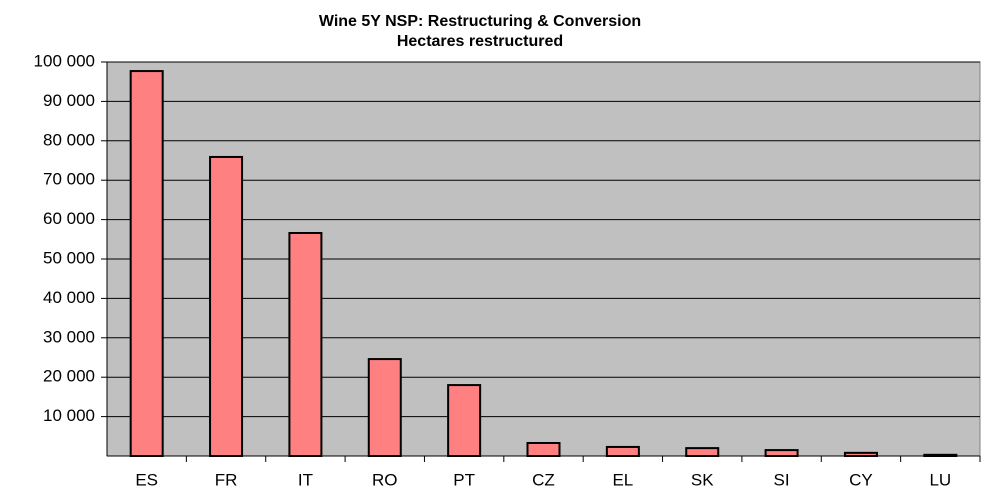 Image resolution: width=984 pixels, height=492 pixels. I want to click on chart-title: Wine 5Y NSP: Restructuring & Conversion, so click(480, 21).